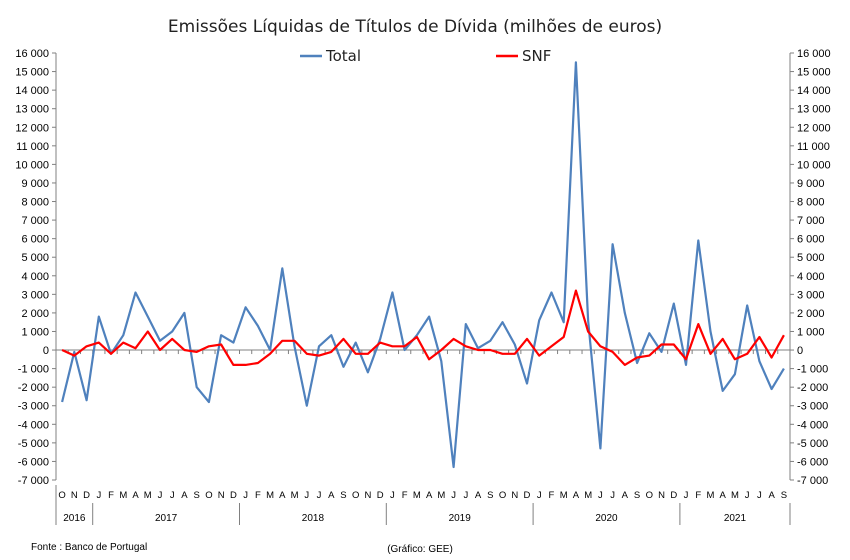  What do you see at coordinates (812, 407) in the screenshot?
I see `y-tick-label-right: -3 000` at bounding box center [812, 407].